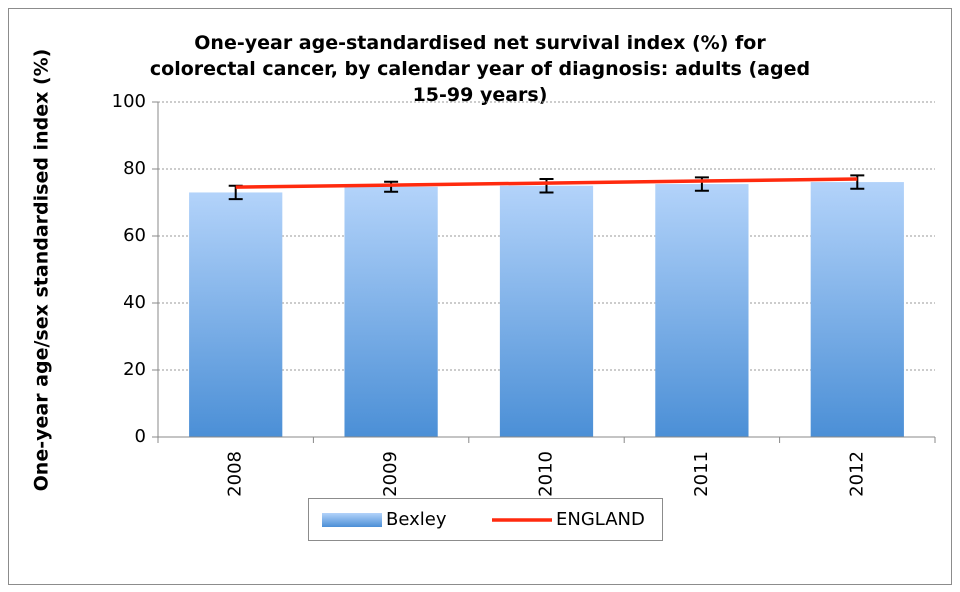  Describe the element at coordinates (42, 270) in the screenshot. I see `y-axis-label: One-year age/sex standardised index (%)` at that location.